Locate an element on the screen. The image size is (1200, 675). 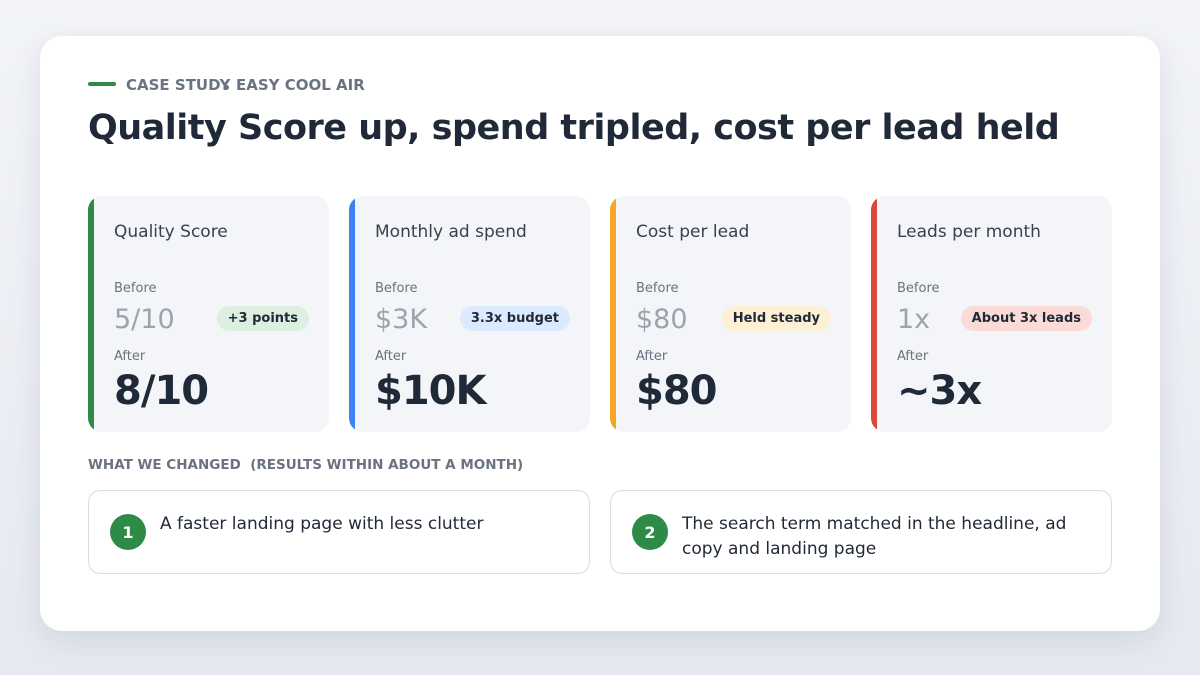
change-badge: Held steady is located at coordinates (776, 318).